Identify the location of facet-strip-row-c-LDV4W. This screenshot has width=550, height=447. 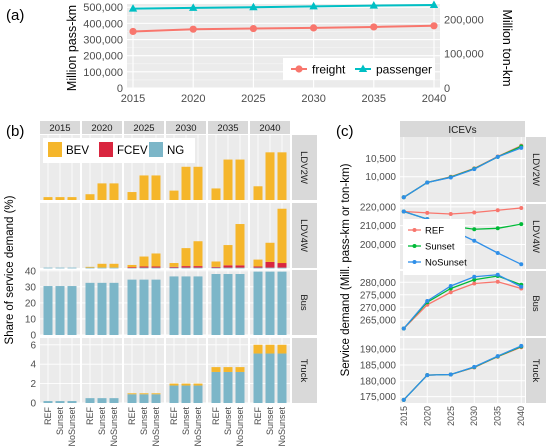
(536, 236).